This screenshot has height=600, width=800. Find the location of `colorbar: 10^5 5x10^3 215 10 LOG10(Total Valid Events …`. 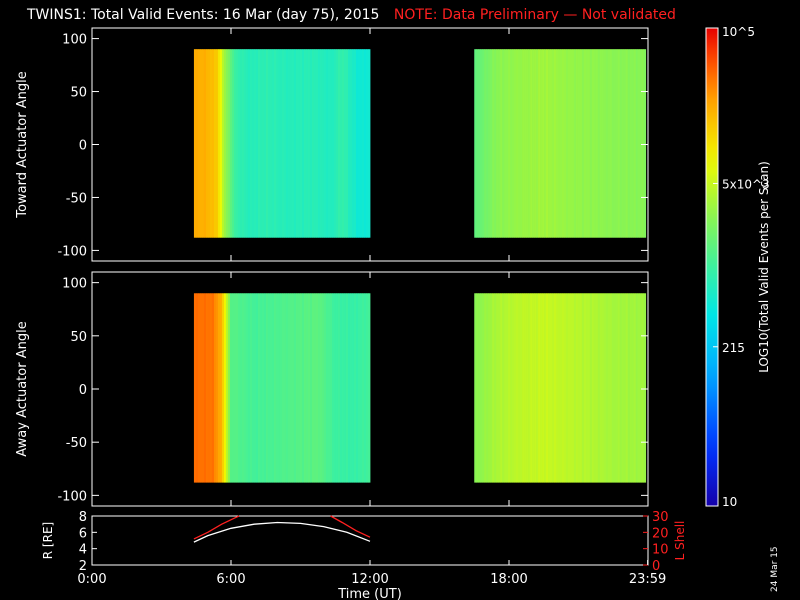

colorbar: 10^5 5x10^3 215 10 LOG10(Total Valid Events … is located at coordinates (738, 267).